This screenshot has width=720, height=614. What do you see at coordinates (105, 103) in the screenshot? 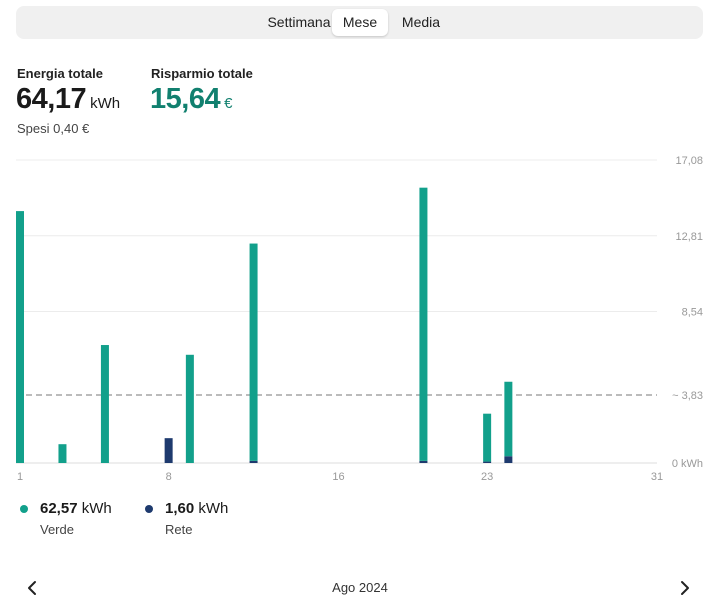
I see `total-energy-unit: kWh` at bounding box center [105, 103].